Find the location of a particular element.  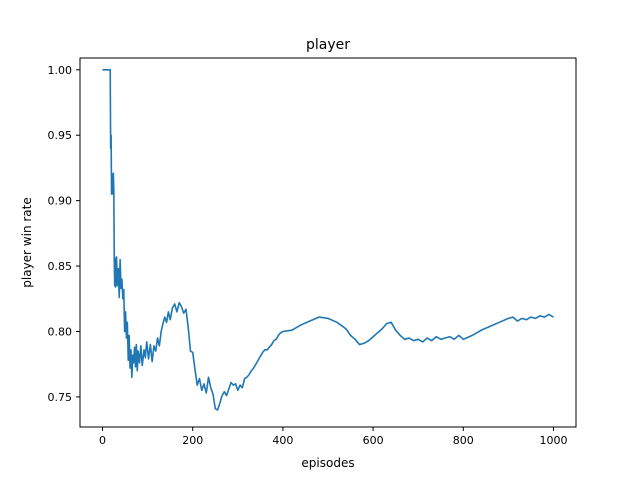

y-tick-label: 0.80 is located at coordinates (60, 331).